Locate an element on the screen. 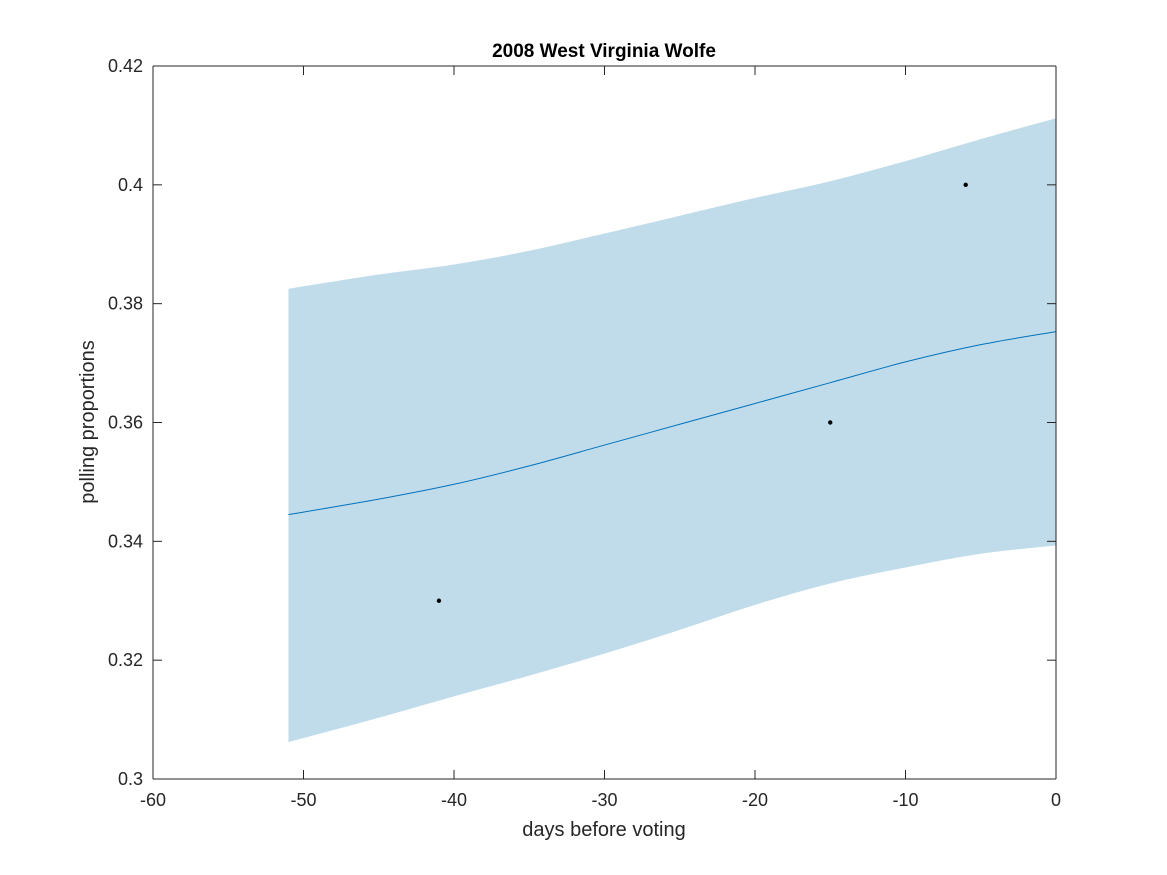 This screenshot has width=1167, height=875. x-tick-label: 0 is located at coordinates (1056, 800).